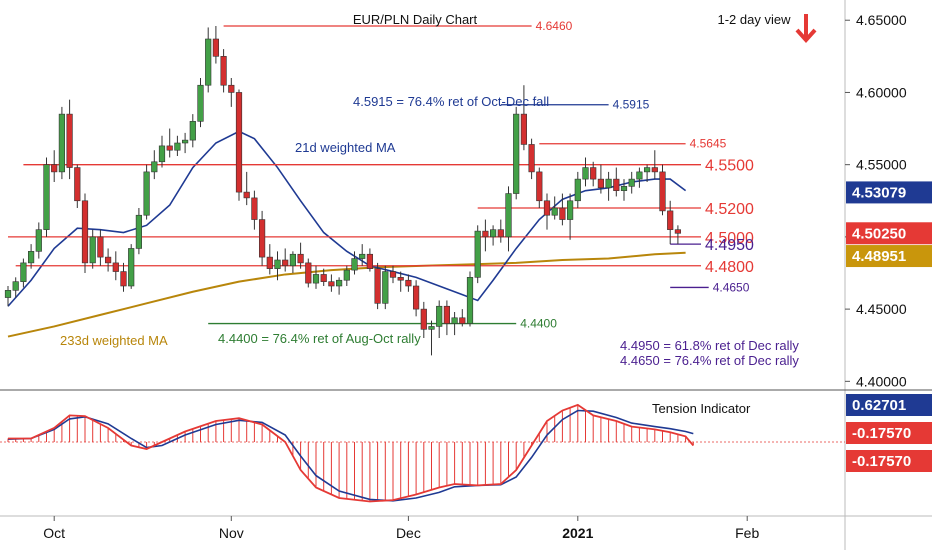  I want to click on level-label-2: 4.5645, so click(708, 144).